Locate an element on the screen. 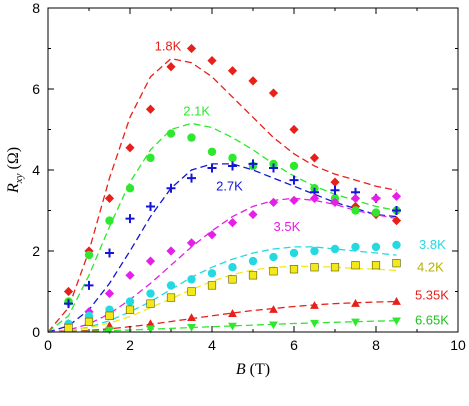  series-label-2-7k: 2.7K is located at coordinates (229, 185).